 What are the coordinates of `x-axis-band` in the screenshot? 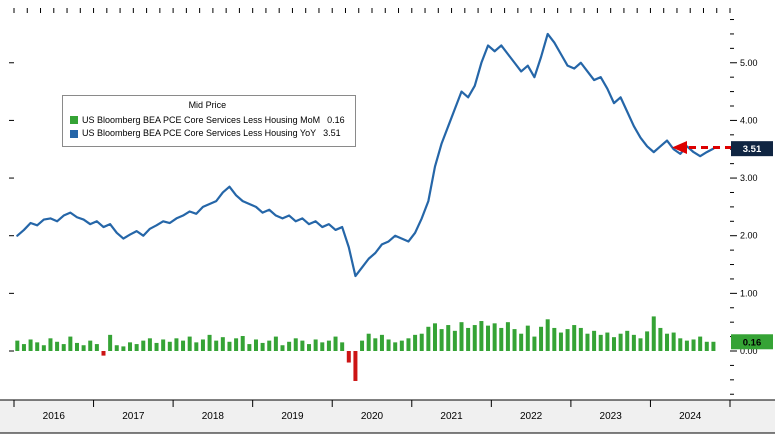 It's located at (387, 416).